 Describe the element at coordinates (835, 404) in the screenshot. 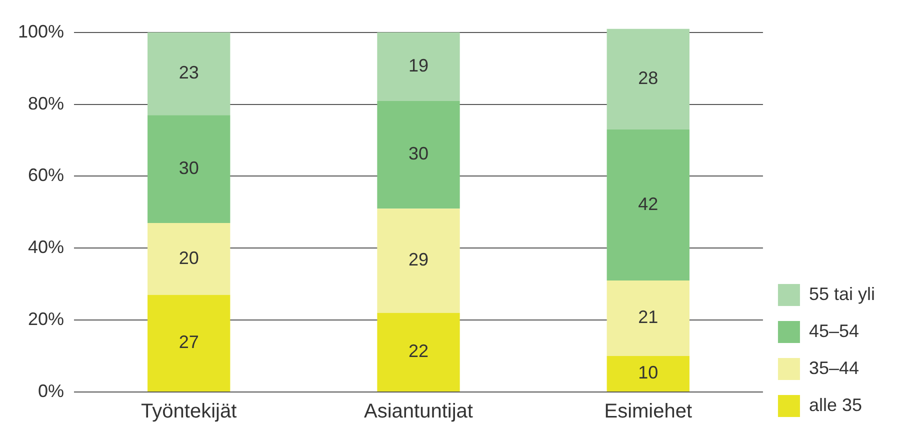

I see `legend-label: alle 35` at that location.